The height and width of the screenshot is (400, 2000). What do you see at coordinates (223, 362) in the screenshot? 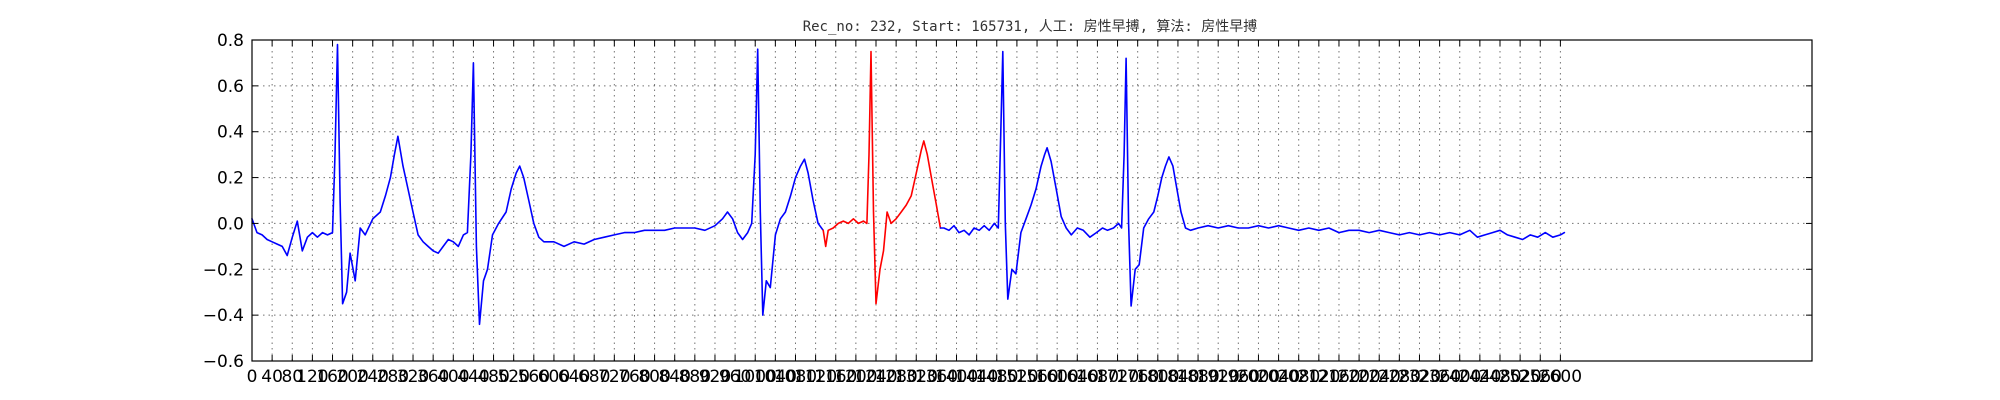
I see `y-tick-label: −0.6` at bounding box center [223, 362].